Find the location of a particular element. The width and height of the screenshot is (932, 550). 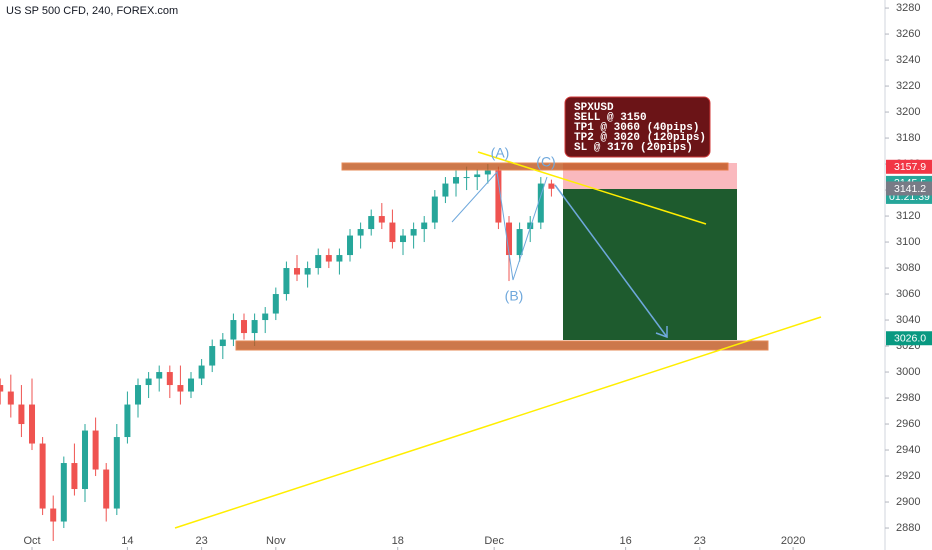

y-tick-label: 3000 is located at coordinates (908, 372).